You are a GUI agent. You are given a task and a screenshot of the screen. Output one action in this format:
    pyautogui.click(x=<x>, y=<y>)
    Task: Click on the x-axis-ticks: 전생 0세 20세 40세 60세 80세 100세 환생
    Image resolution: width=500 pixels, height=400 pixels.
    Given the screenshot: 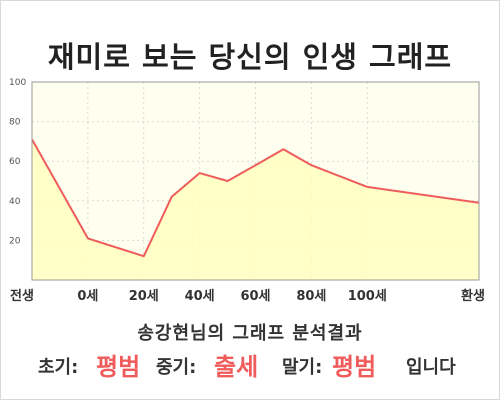 What is the action you would take?
    pyautogui.click(x=247, y=296)
    